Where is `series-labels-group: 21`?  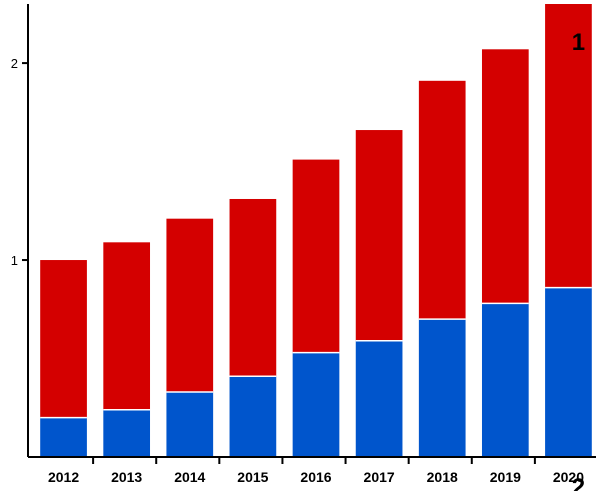
series-labels-group: 21 is located at coordinates (578, 260).